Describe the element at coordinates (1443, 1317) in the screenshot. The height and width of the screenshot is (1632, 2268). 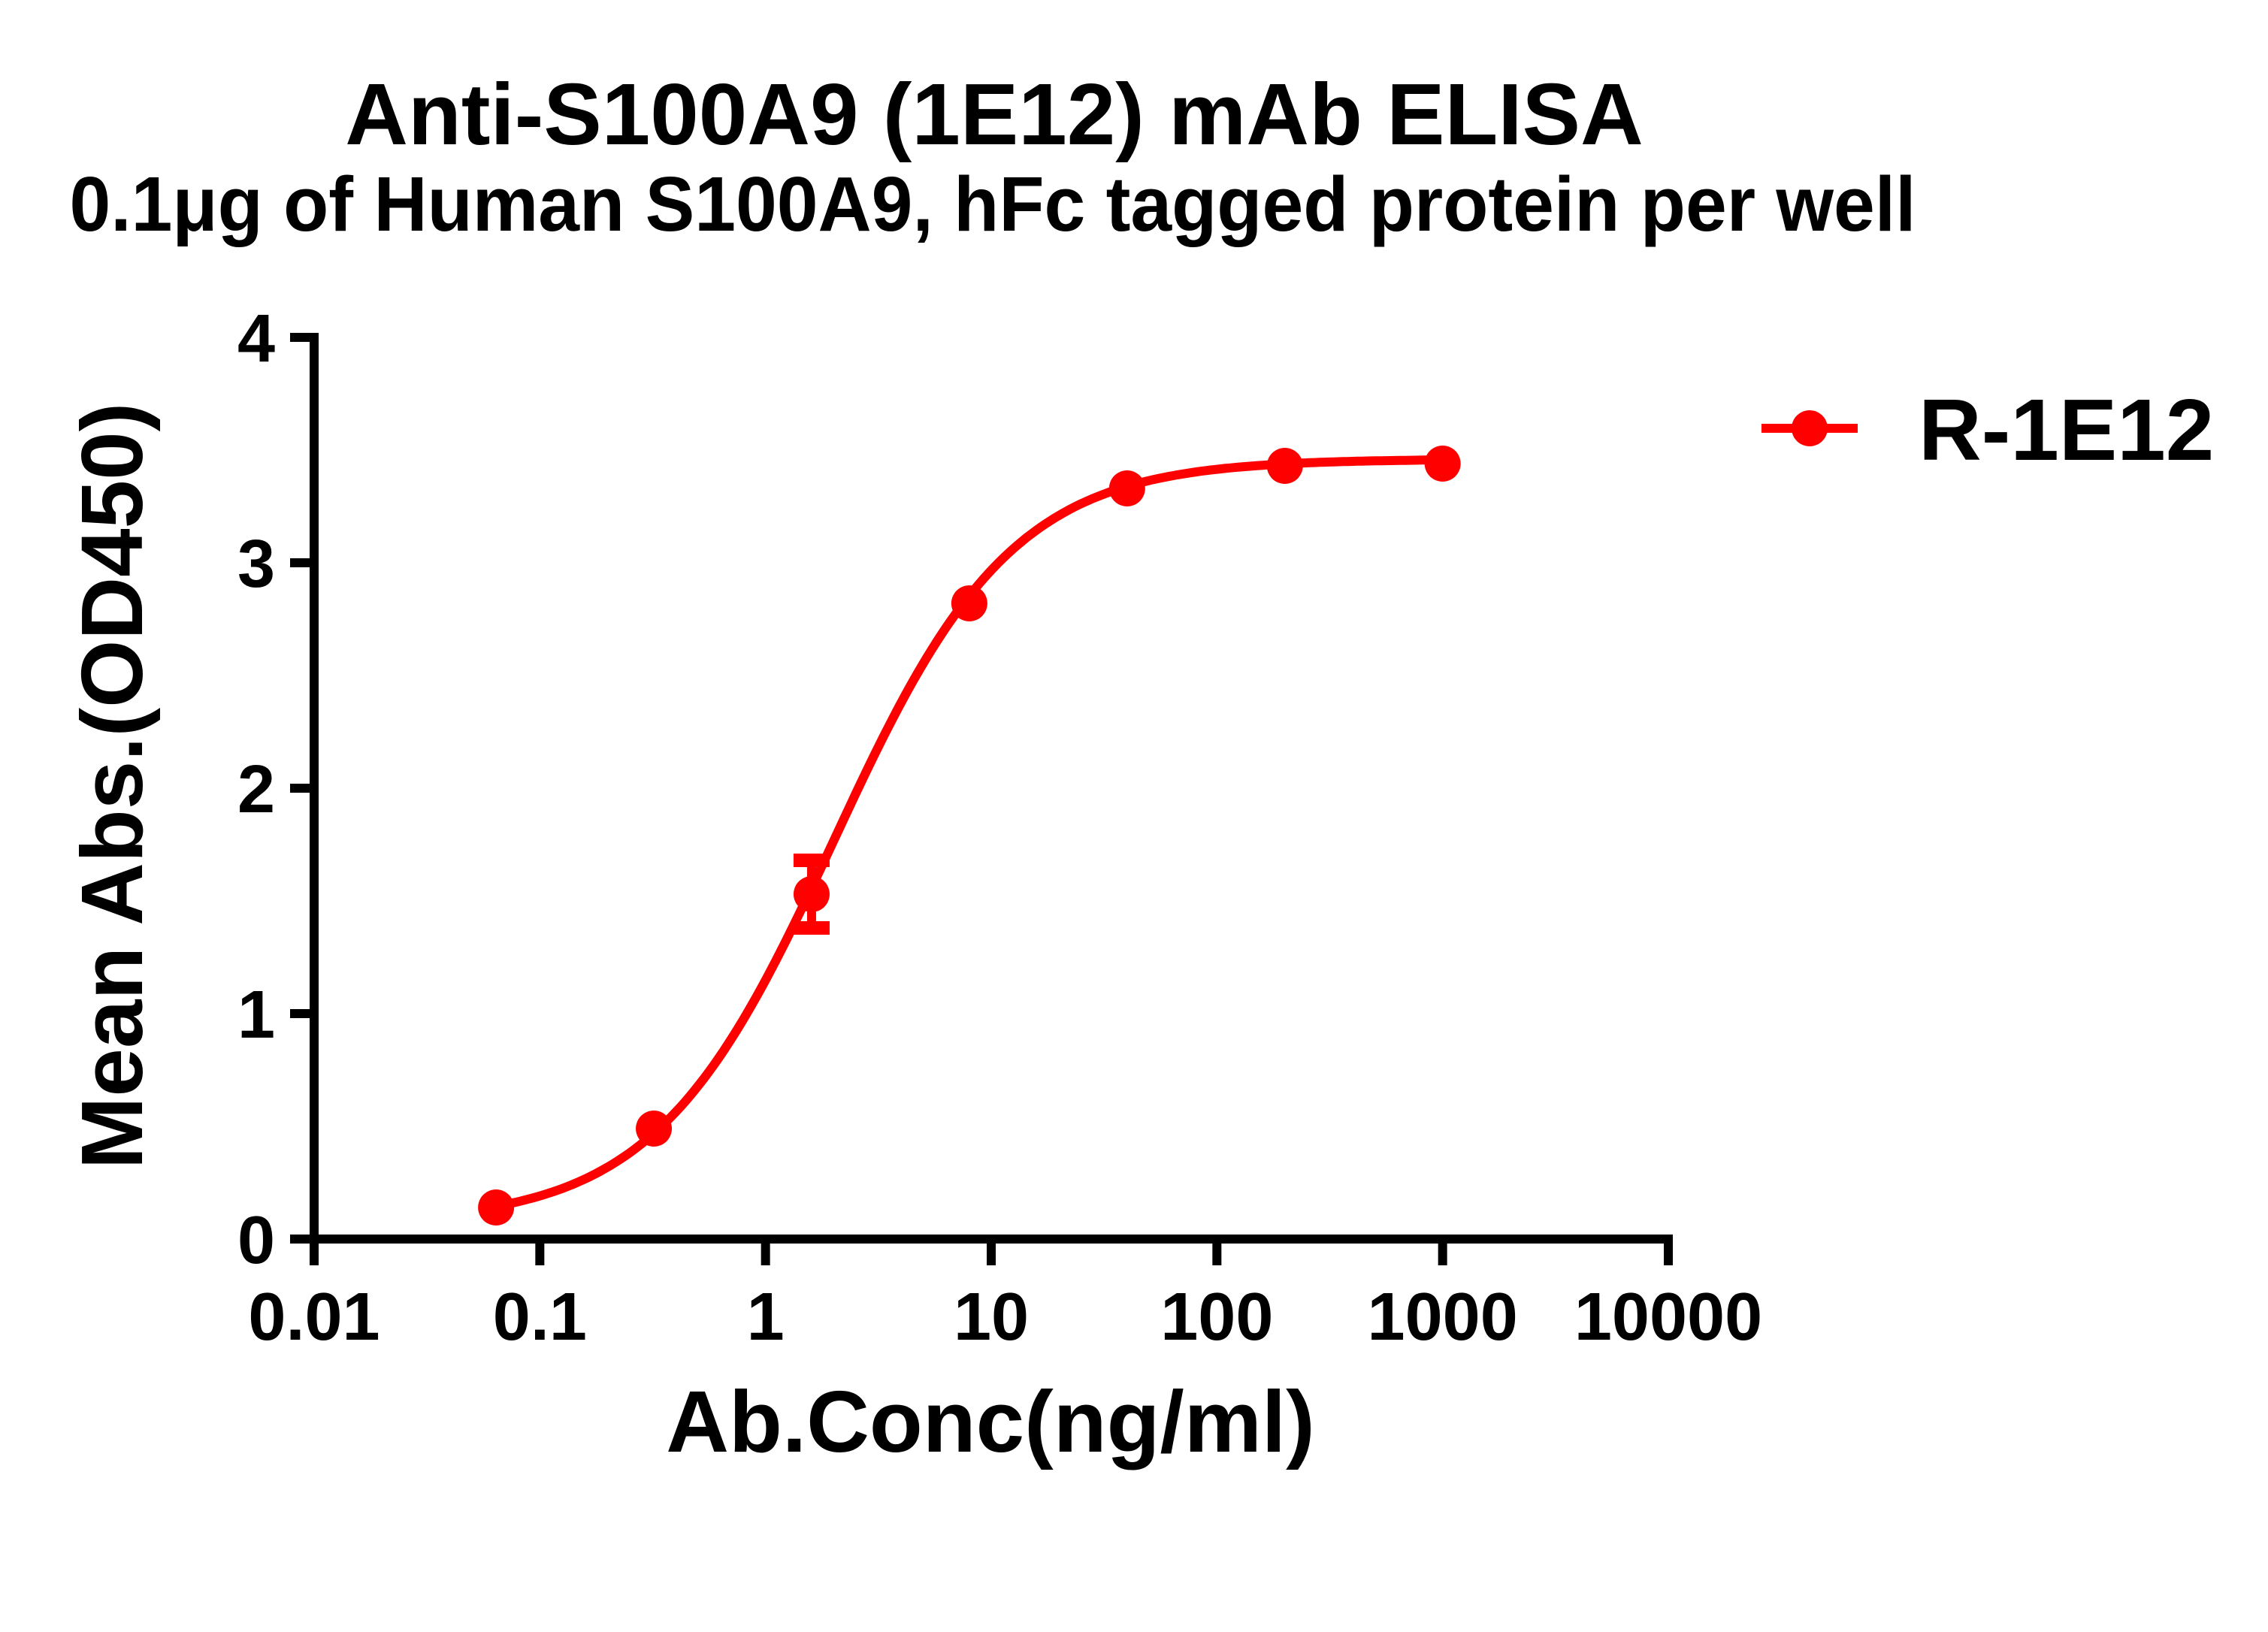
I see `x-tick-label: 1000` at that location.